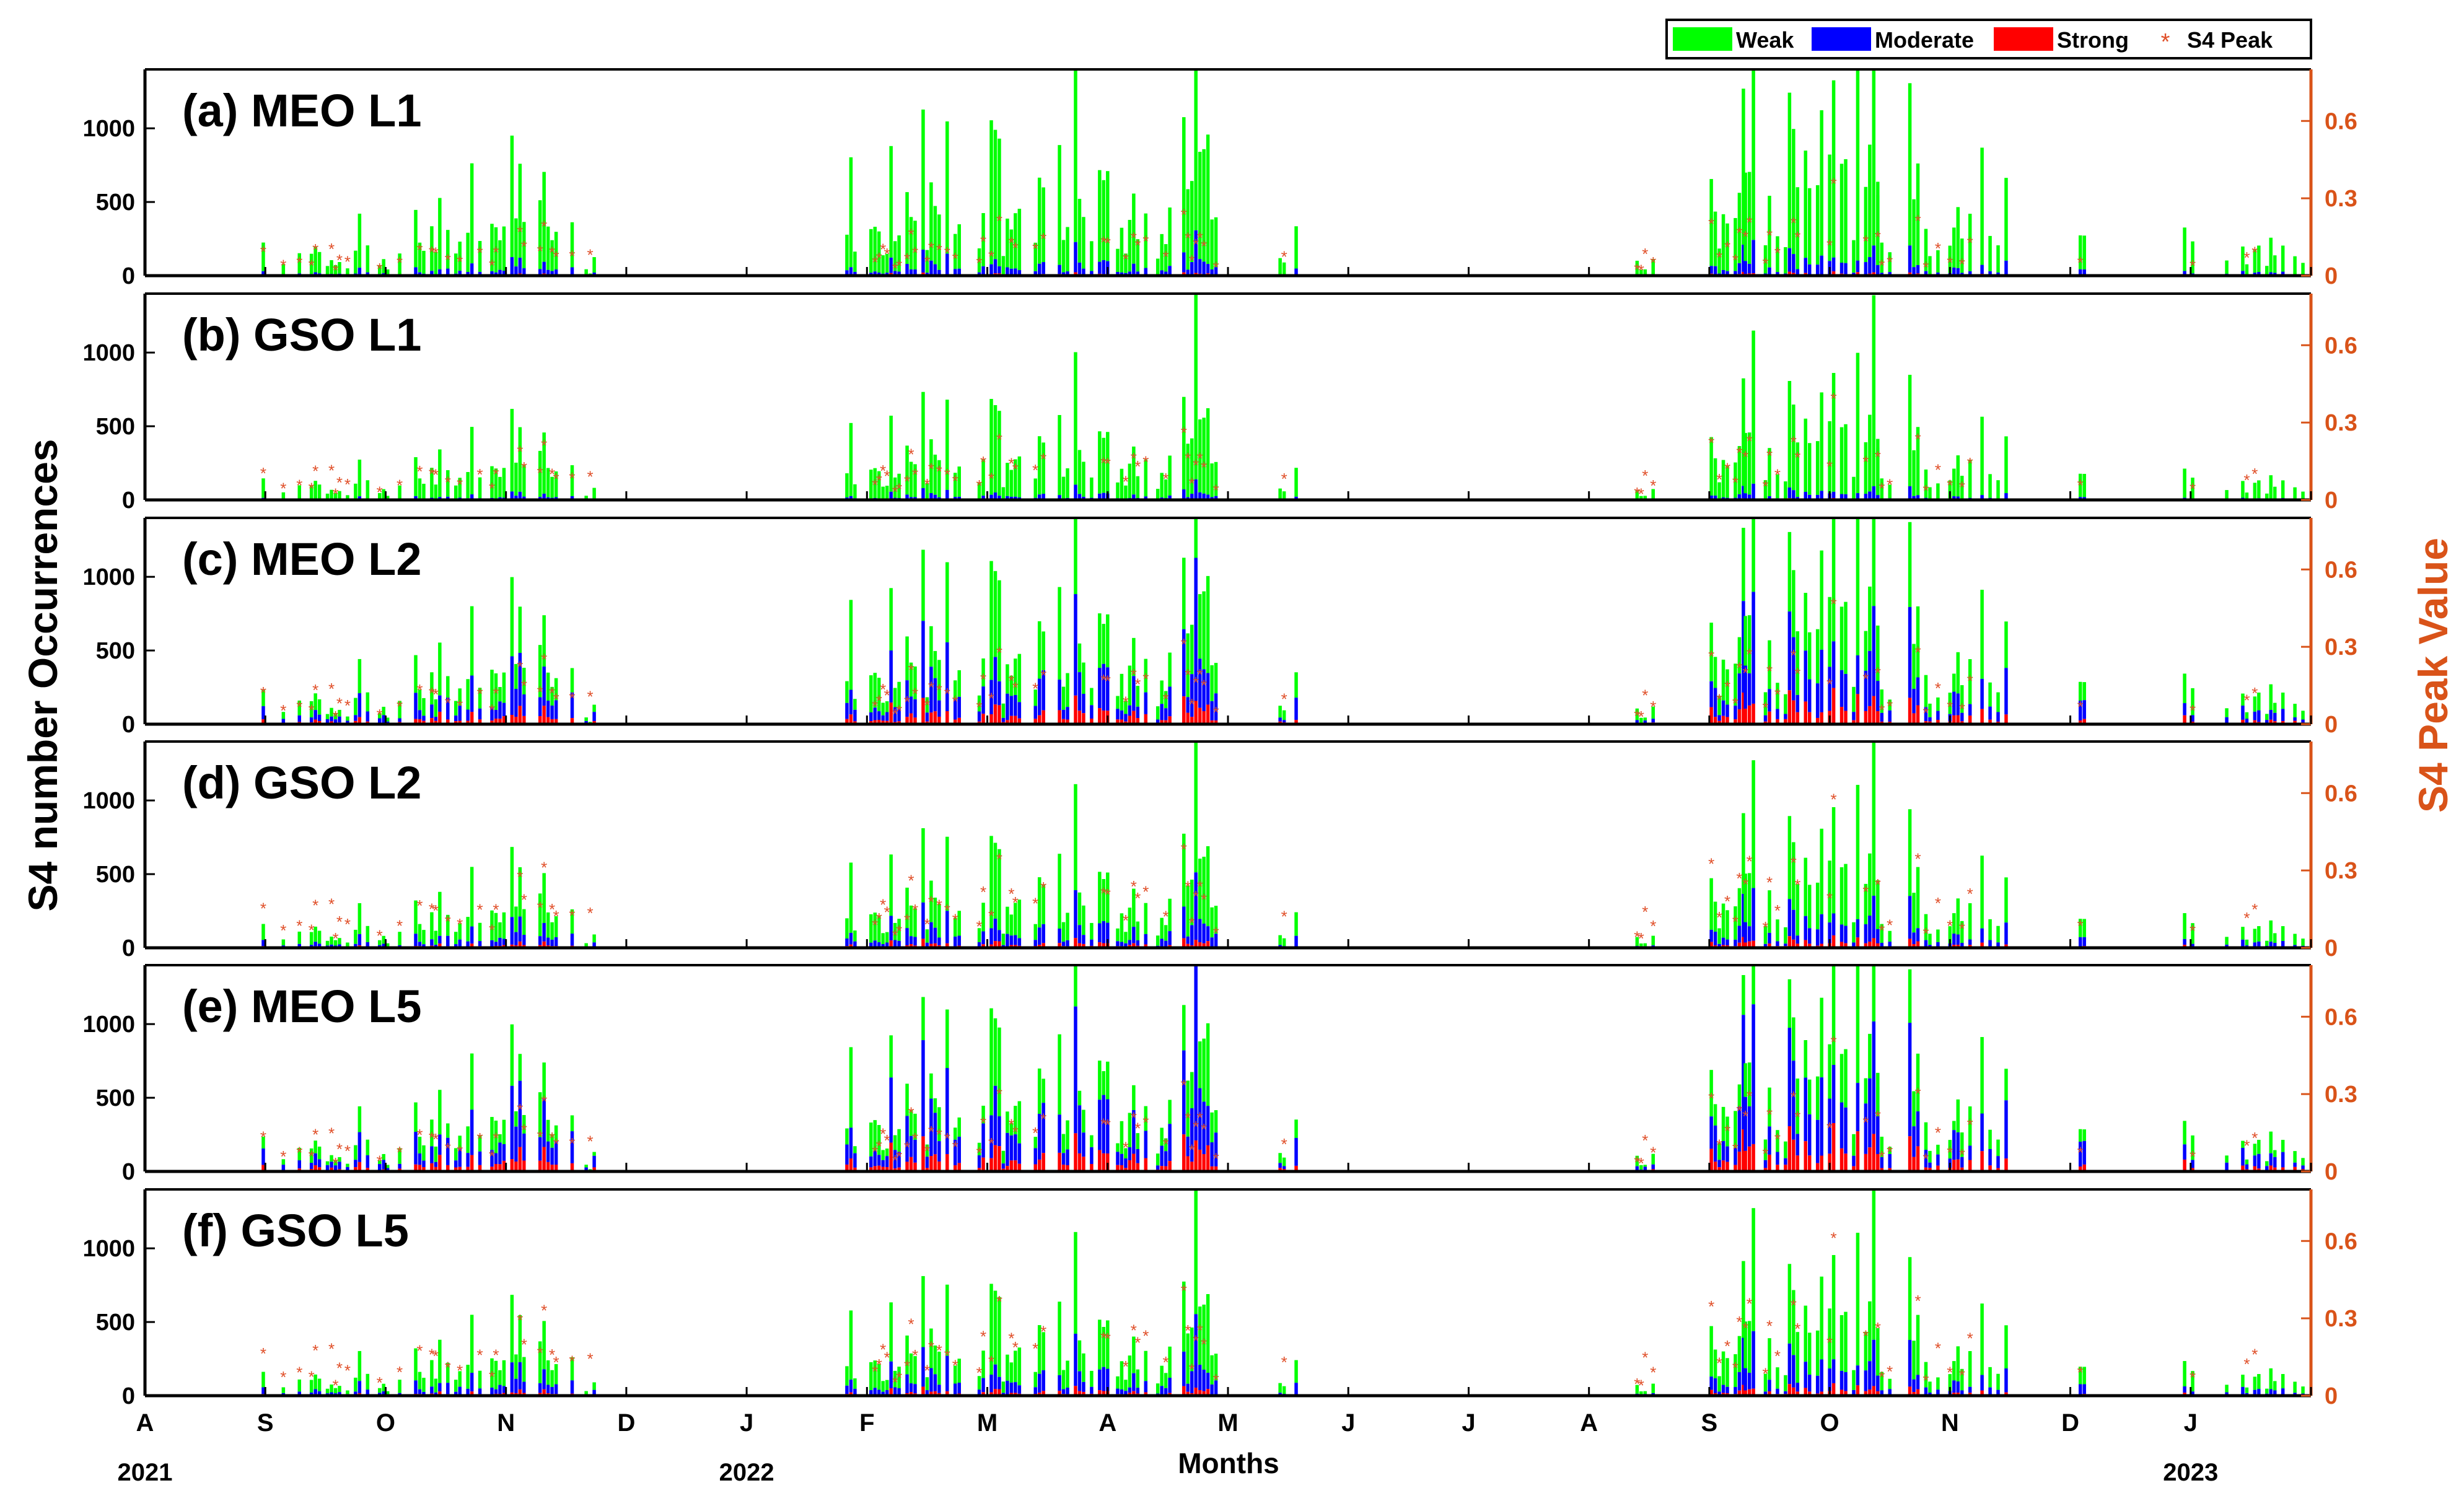 This screenshot has height=1501, width=2464. I want to click on y-tick-label-left: 0, so click(128, 948).